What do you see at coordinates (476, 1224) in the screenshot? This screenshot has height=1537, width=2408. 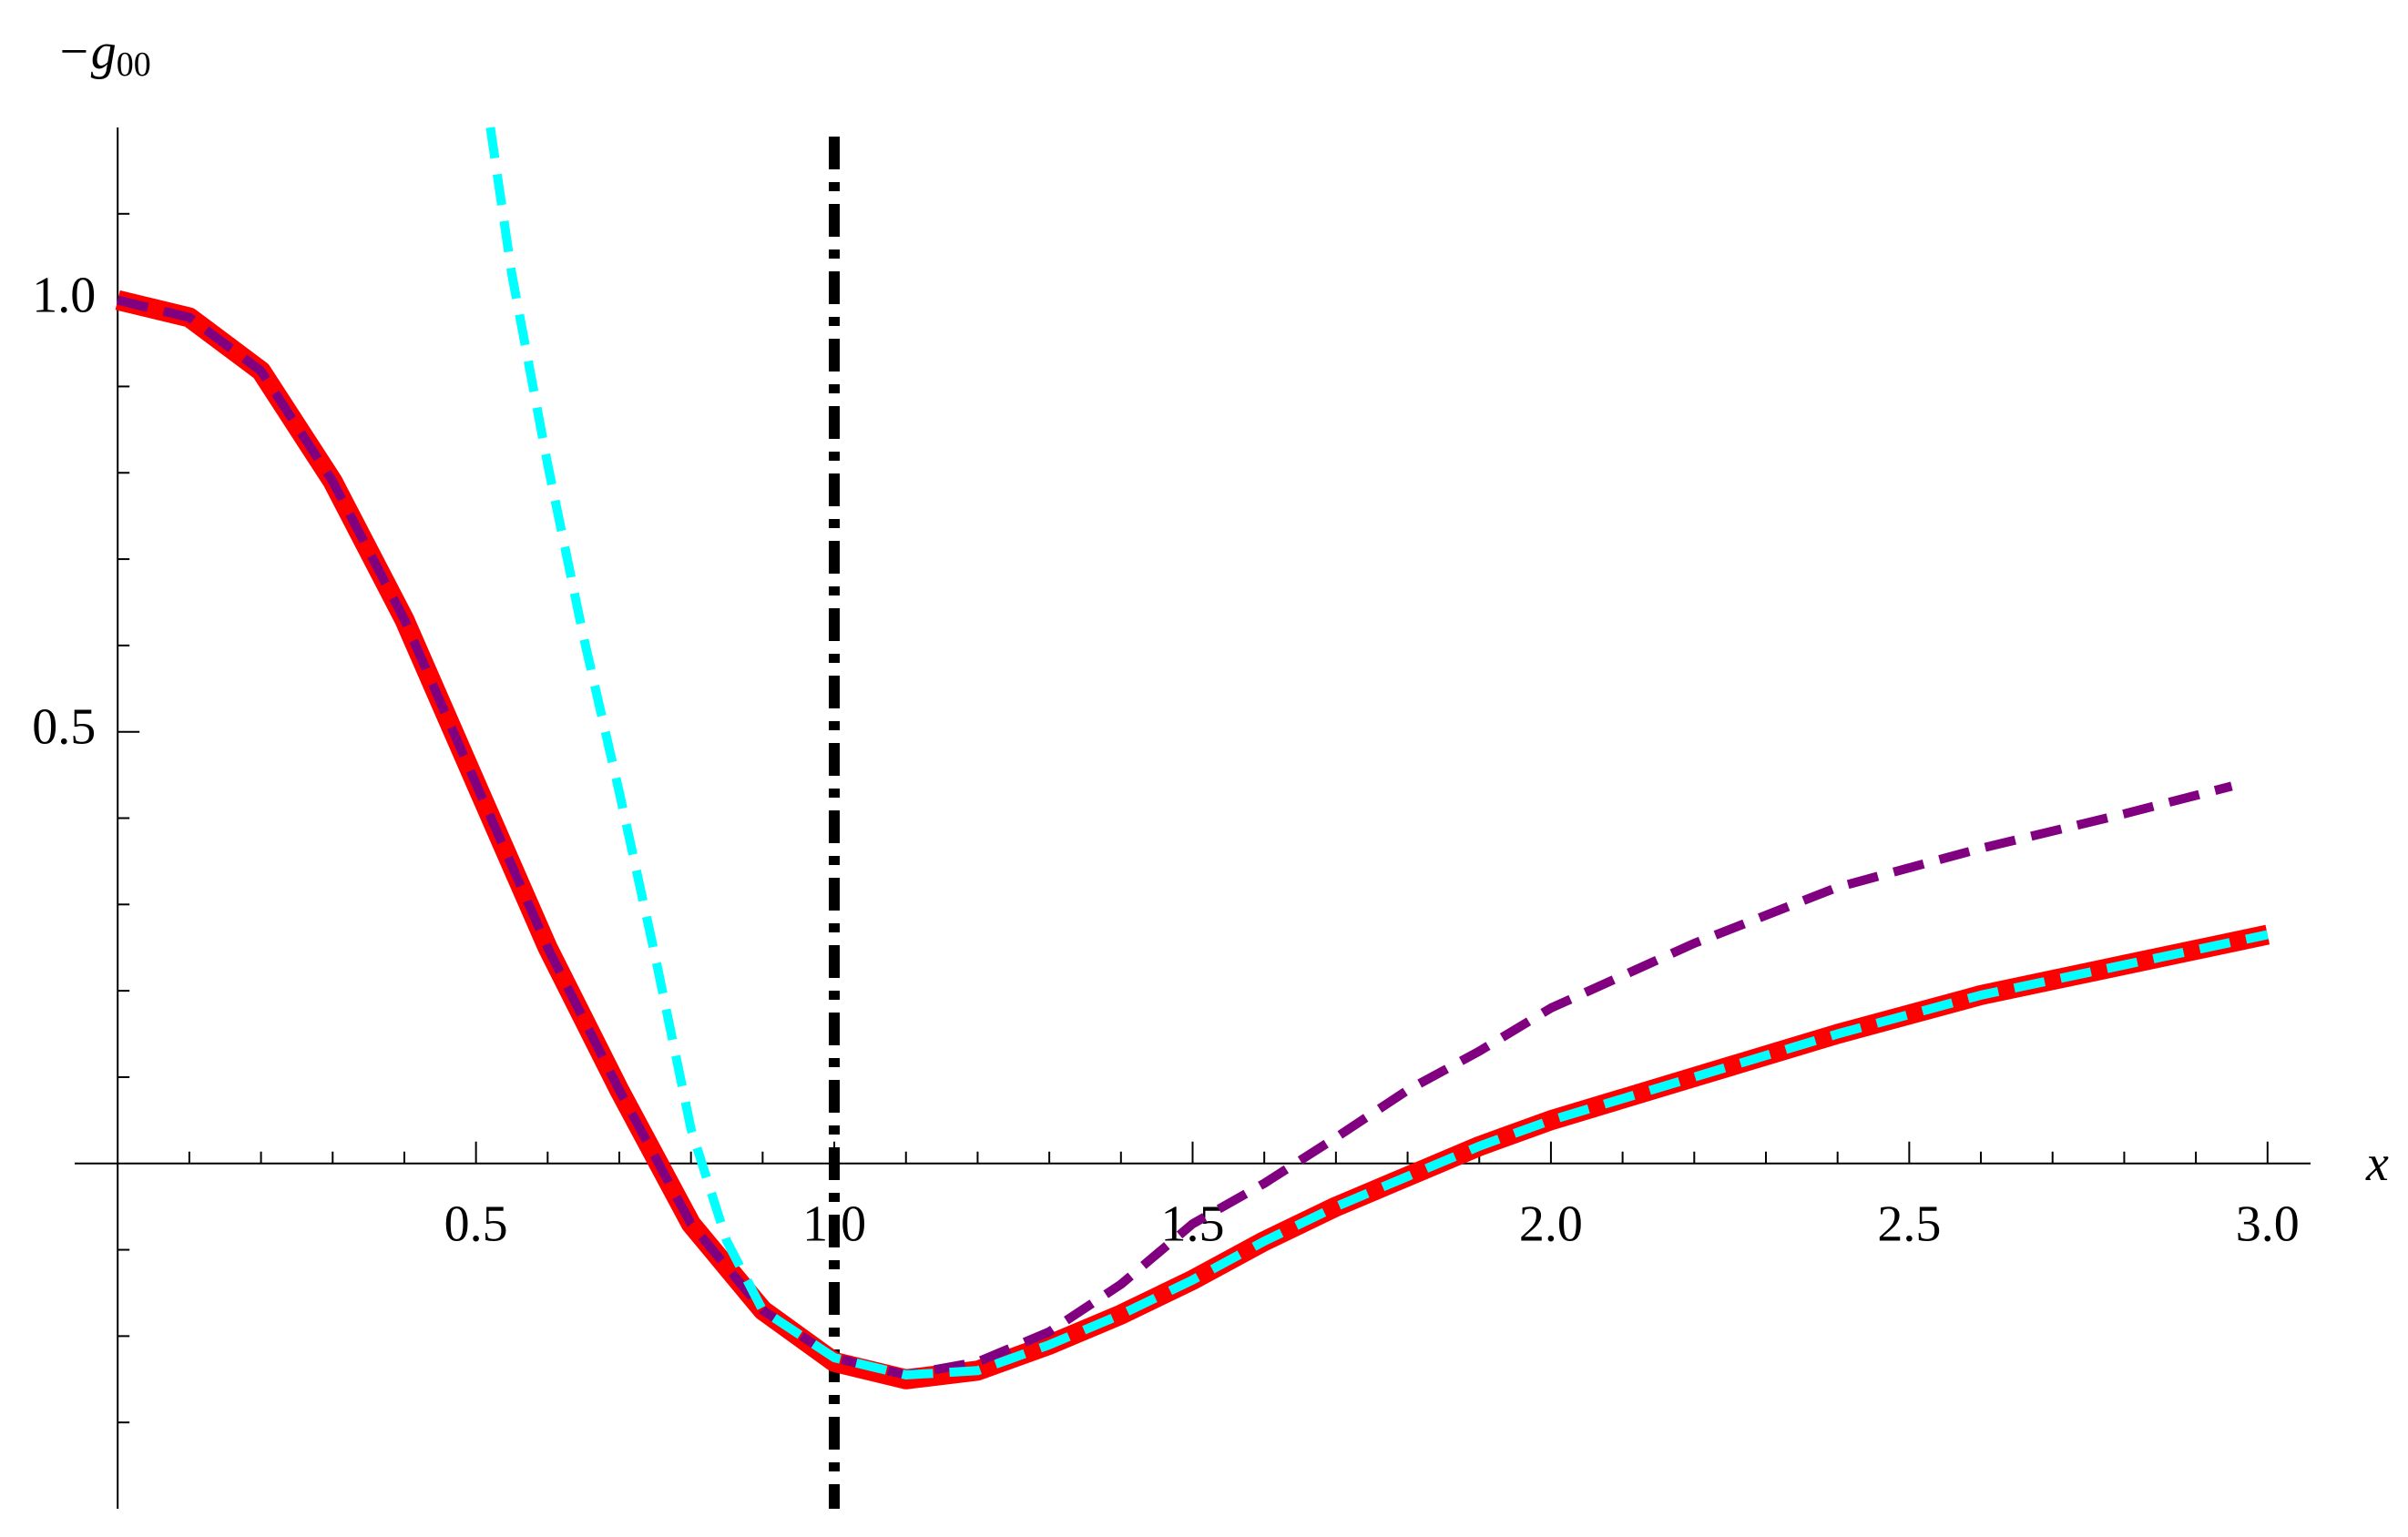 I see `x-tick-label: 0.5` at bounding box center [476, 1224].